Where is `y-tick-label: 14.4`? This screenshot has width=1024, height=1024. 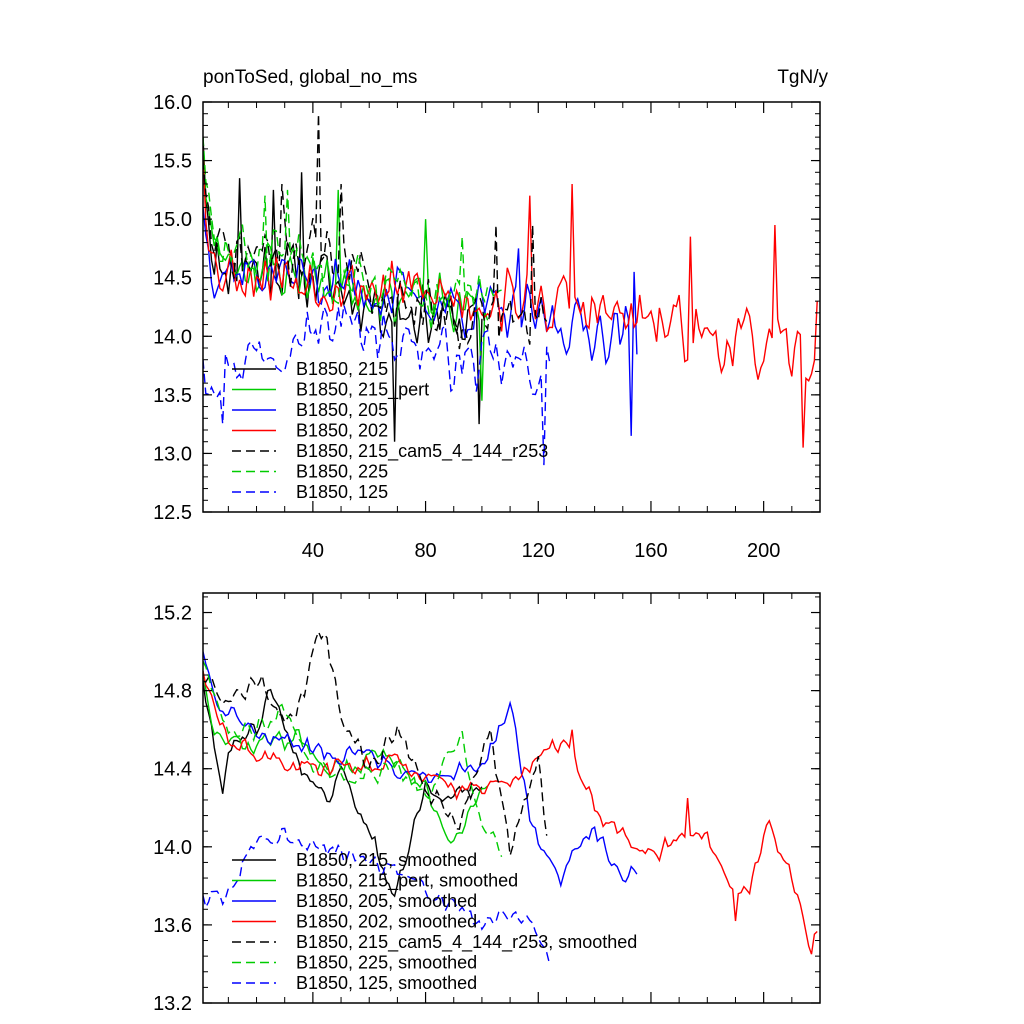 y-tick-label: 14.4 is located at coordinates (172, 770).